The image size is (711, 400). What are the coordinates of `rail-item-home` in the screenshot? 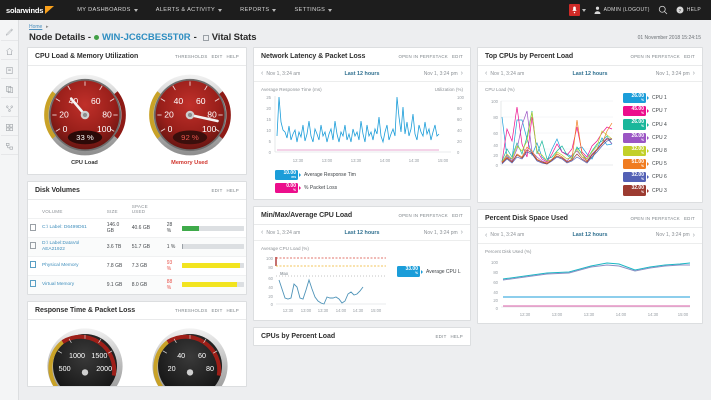 It's located at (9, 51).